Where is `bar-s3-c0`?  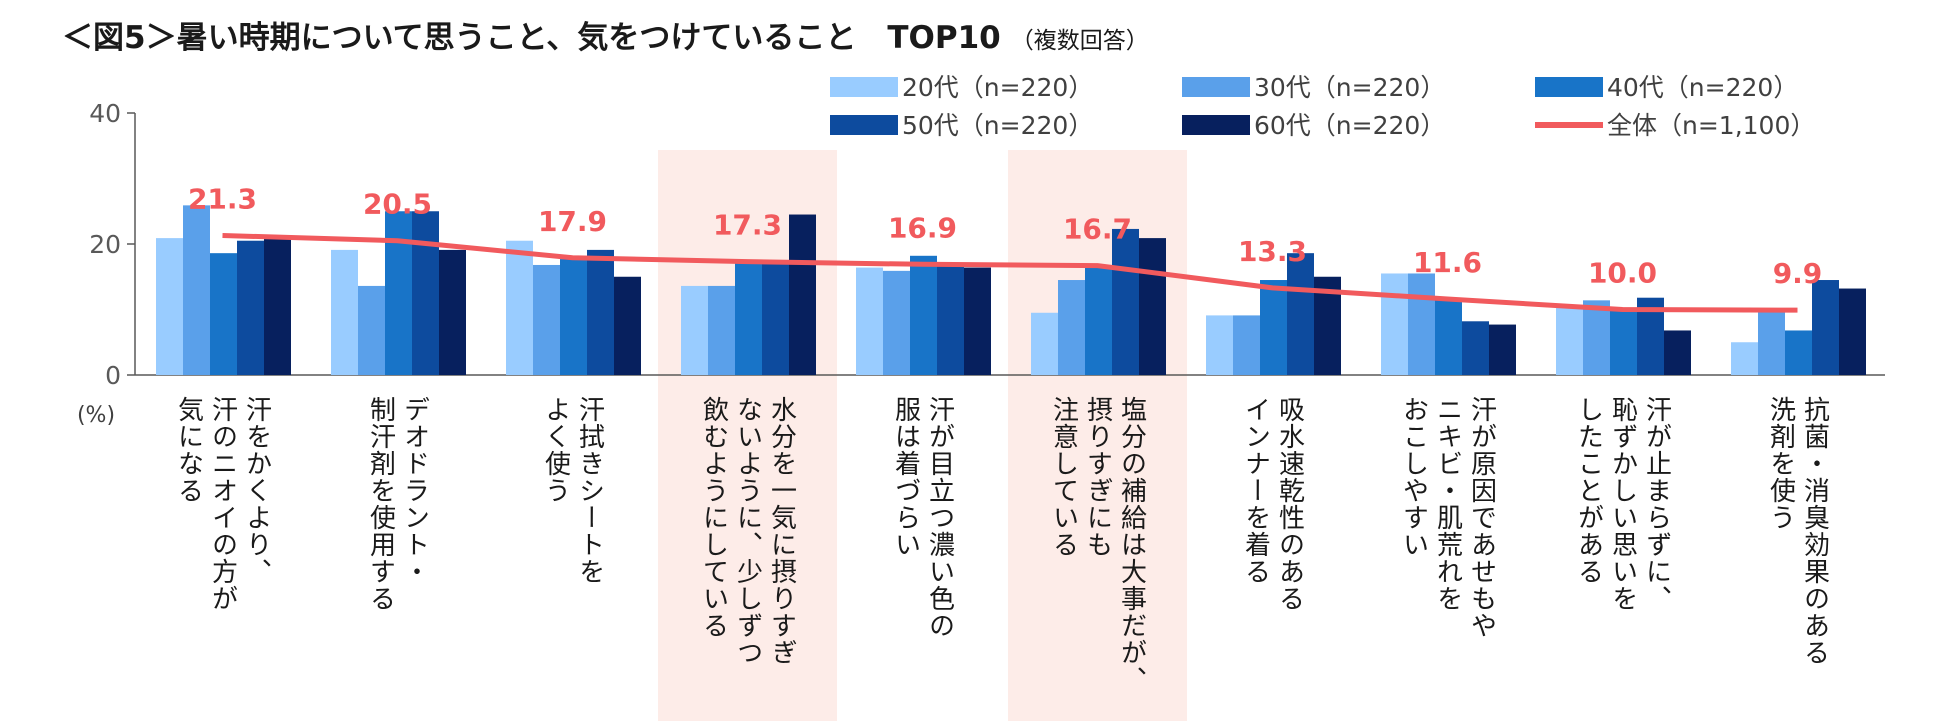 bar-s3-c0 is located at coordinates (250, 307).